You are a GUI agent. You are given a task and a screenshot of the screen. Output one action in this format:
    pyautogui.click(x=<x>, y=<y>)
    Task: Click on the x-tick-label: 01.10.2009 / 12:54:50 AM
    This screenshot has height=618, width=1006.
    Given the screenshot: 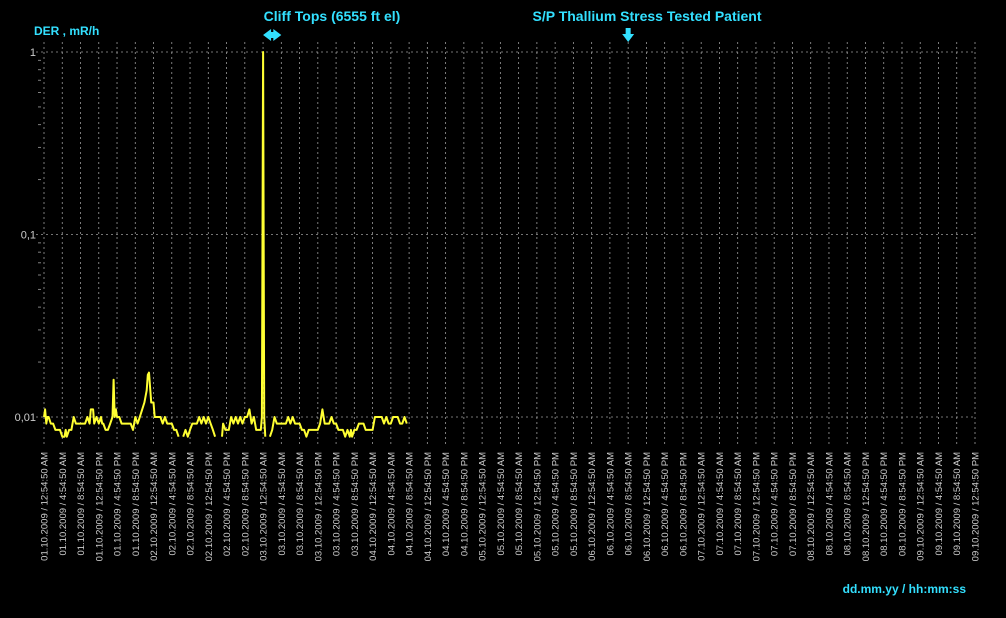 What is the action you would take?
    pyautogui.click(x=45, y=506)
    